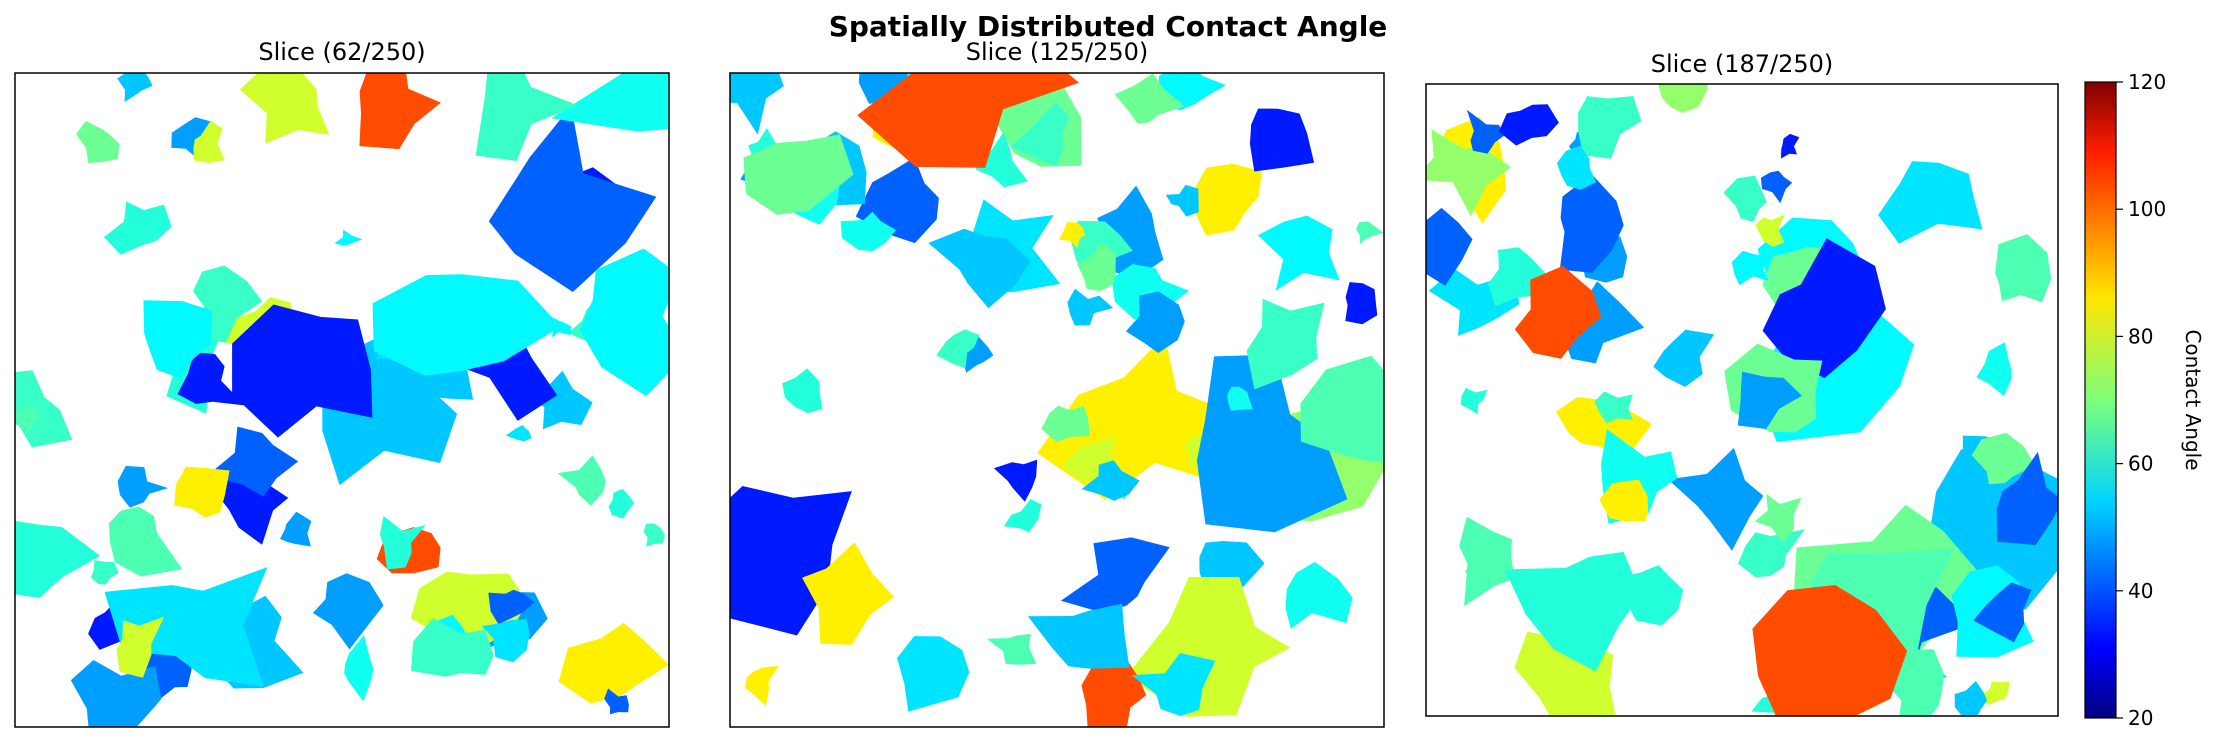 This screenshot has width=2216, height=745. I want to click on panel-title: Slice (62/250), so click(341, 52).